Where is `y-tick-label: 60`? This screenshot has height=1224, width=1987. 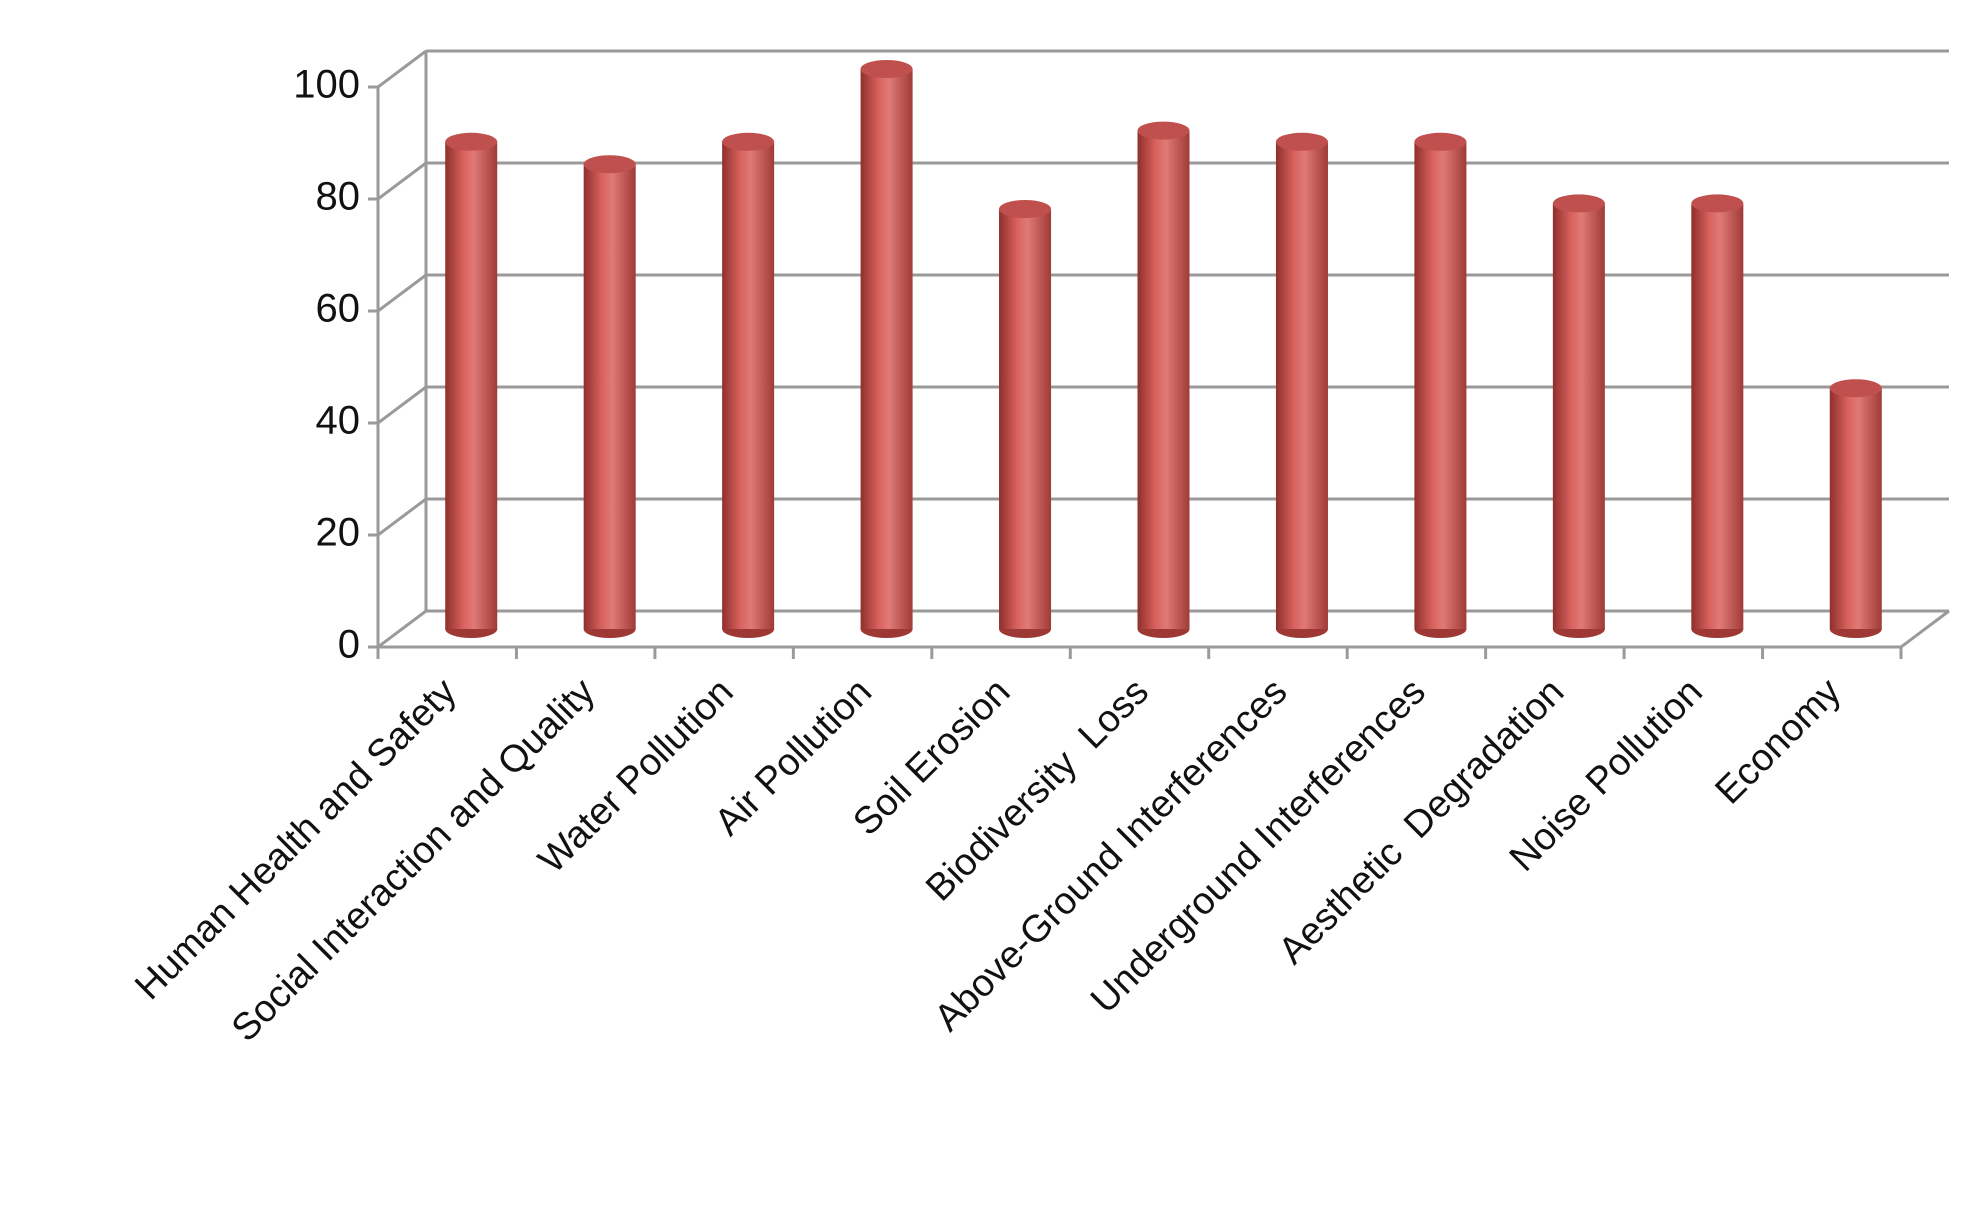 y-tick-label: 60 is located at coordinates (338, 309).